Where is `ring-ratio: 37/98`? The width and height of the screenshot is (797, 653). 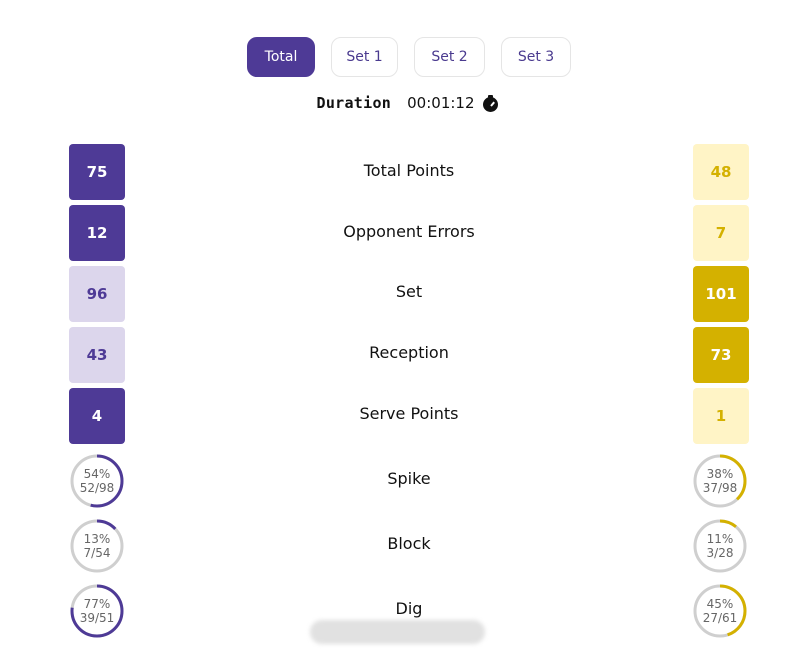
ring-ratio: 37/98 is located at coordinates (720, 488).